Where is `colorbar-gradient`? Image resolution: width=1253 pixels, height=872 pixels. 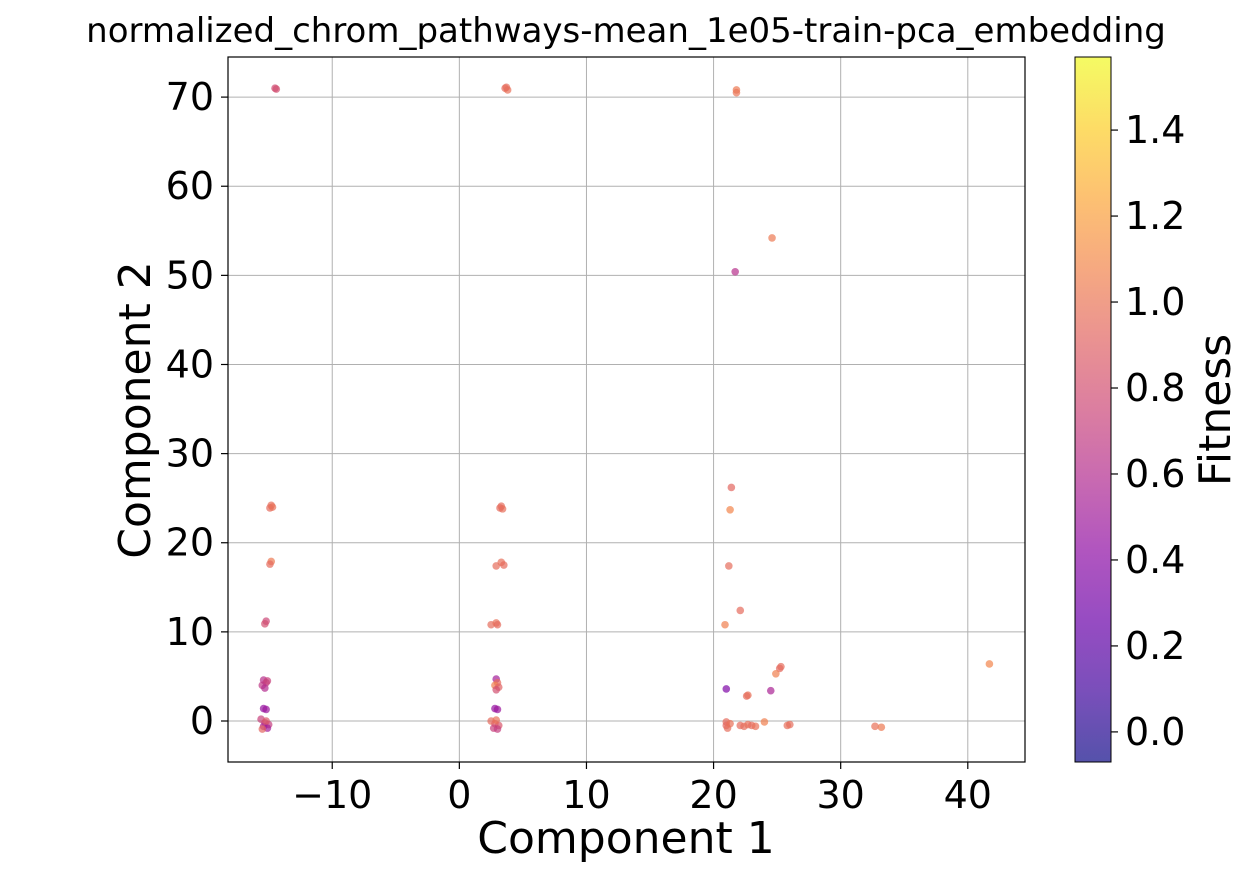
colorbar-gradient is located at coordinates (1093, 409).